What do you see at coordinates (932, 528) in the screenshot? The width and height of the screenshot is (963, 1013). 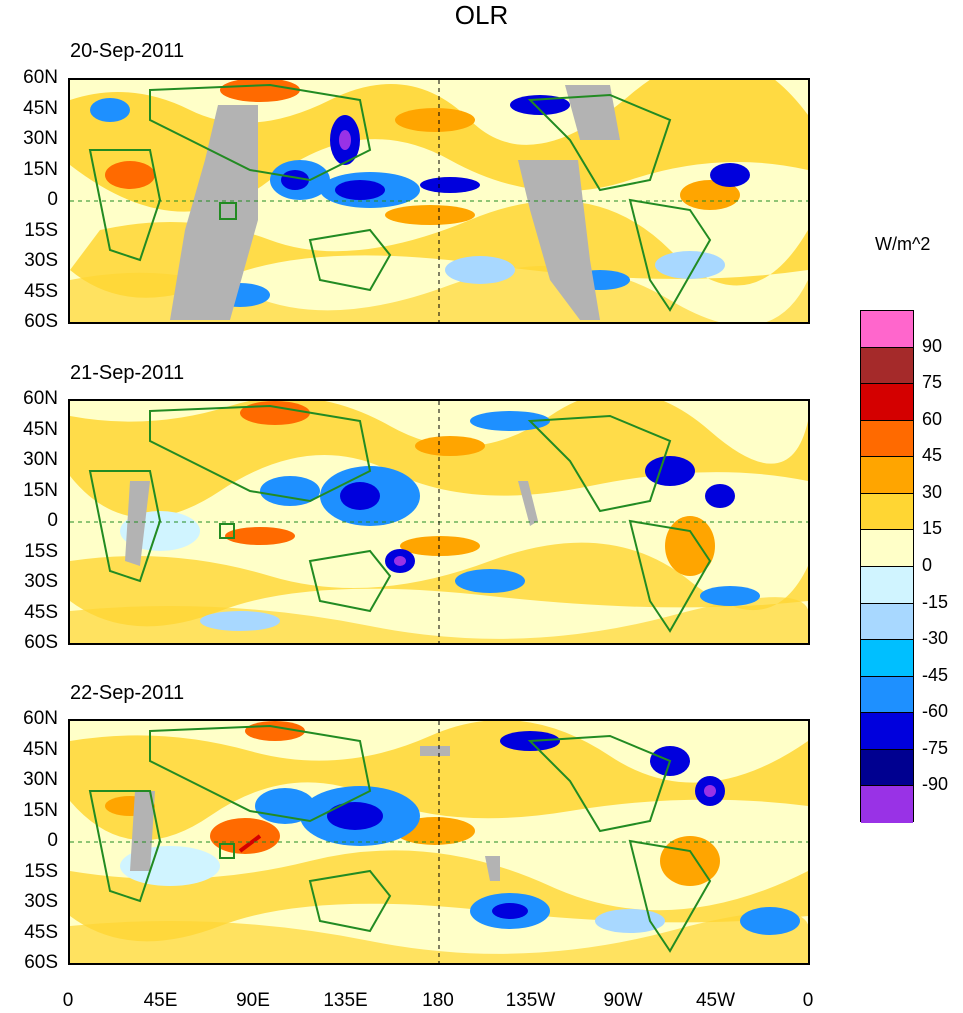 I see `colorbar-label: 15` at bounding box center [932, 528].